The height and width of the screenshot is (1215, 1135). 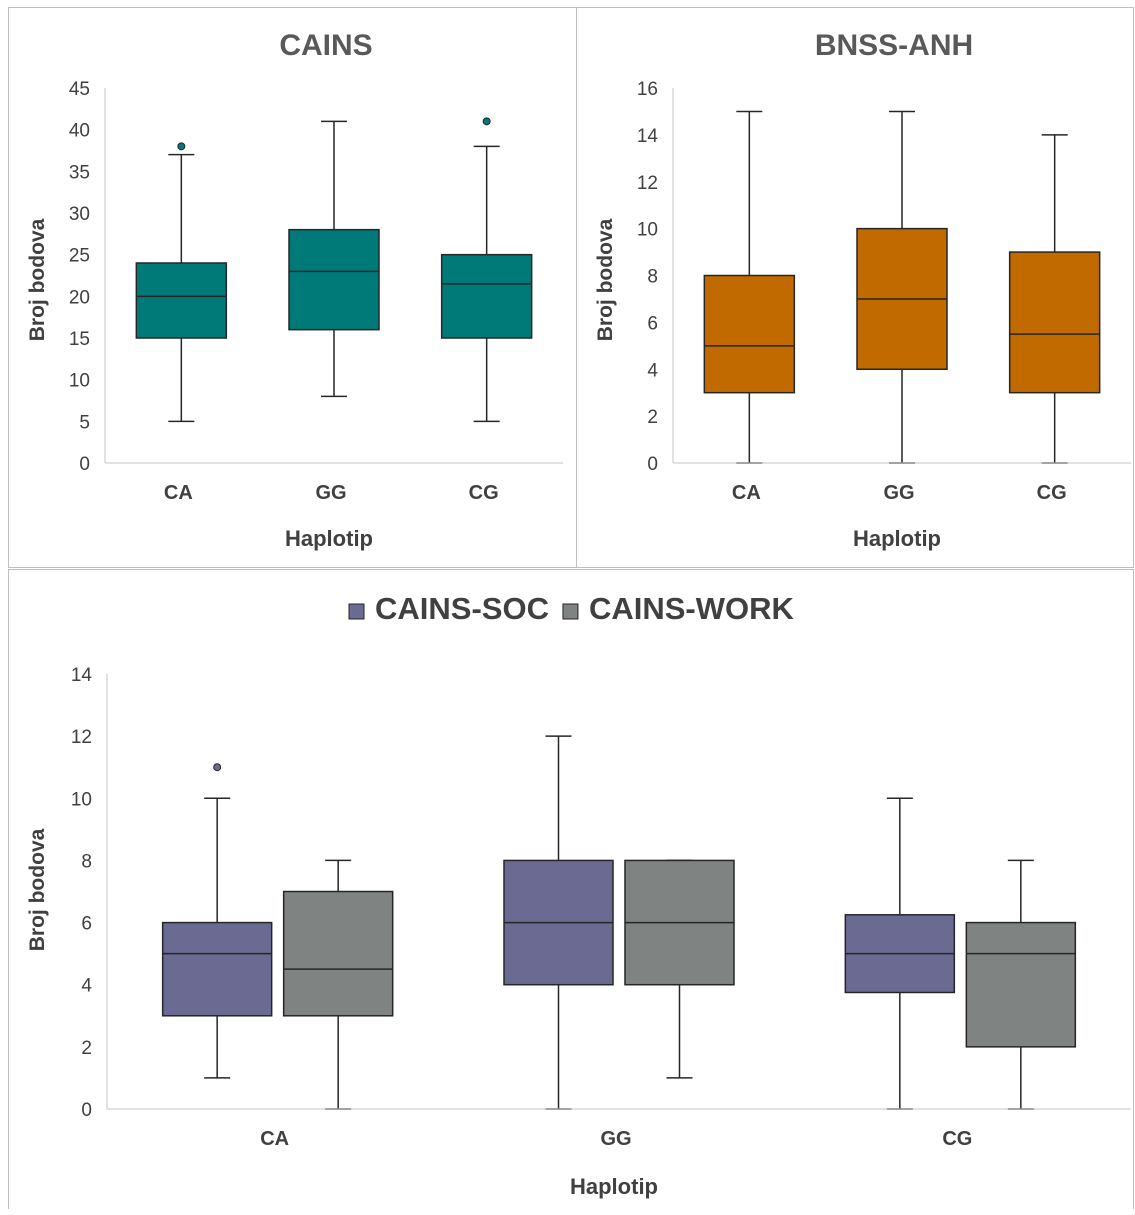 I want to click on y-tick-label: 45, so click(x=79, y=89).